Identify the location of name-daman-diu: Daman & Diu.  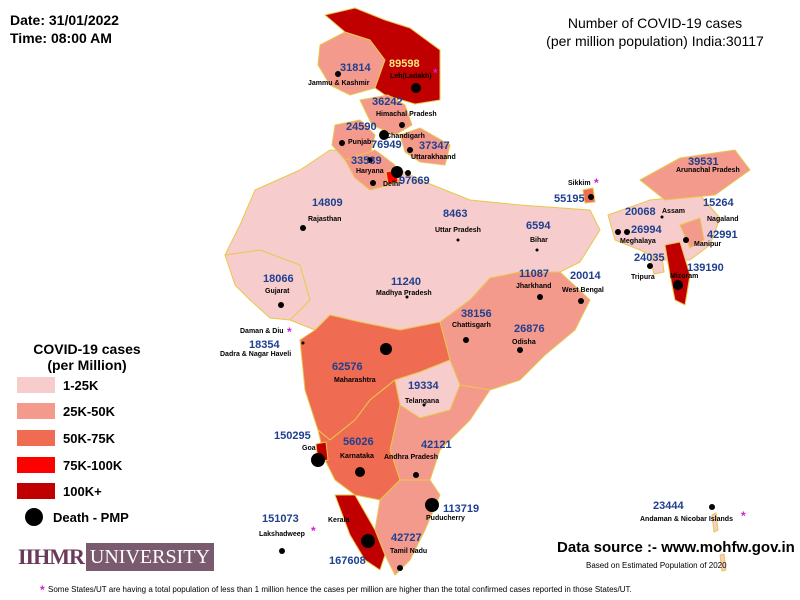
(262, 331).